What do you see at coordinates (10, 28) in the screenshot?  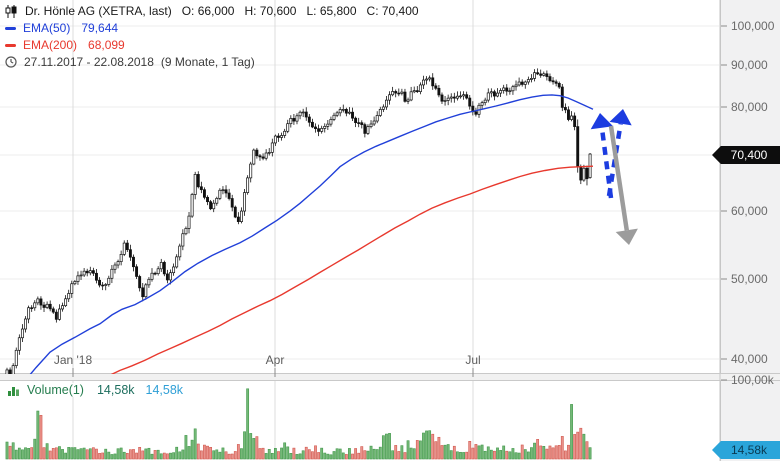 I see `ema50-line-swatch` at bounding box center [10, 28].